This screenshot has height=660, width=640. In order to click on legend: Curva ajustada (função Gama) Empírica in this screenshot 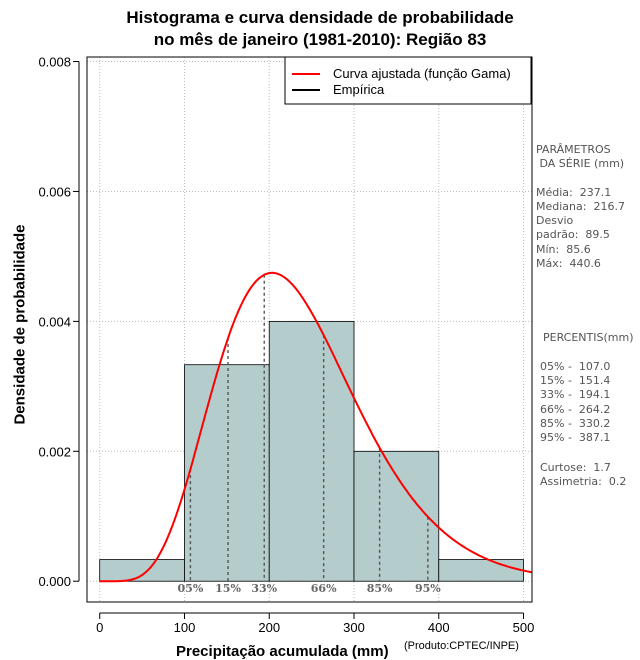, I will do `click(408, 80)`.